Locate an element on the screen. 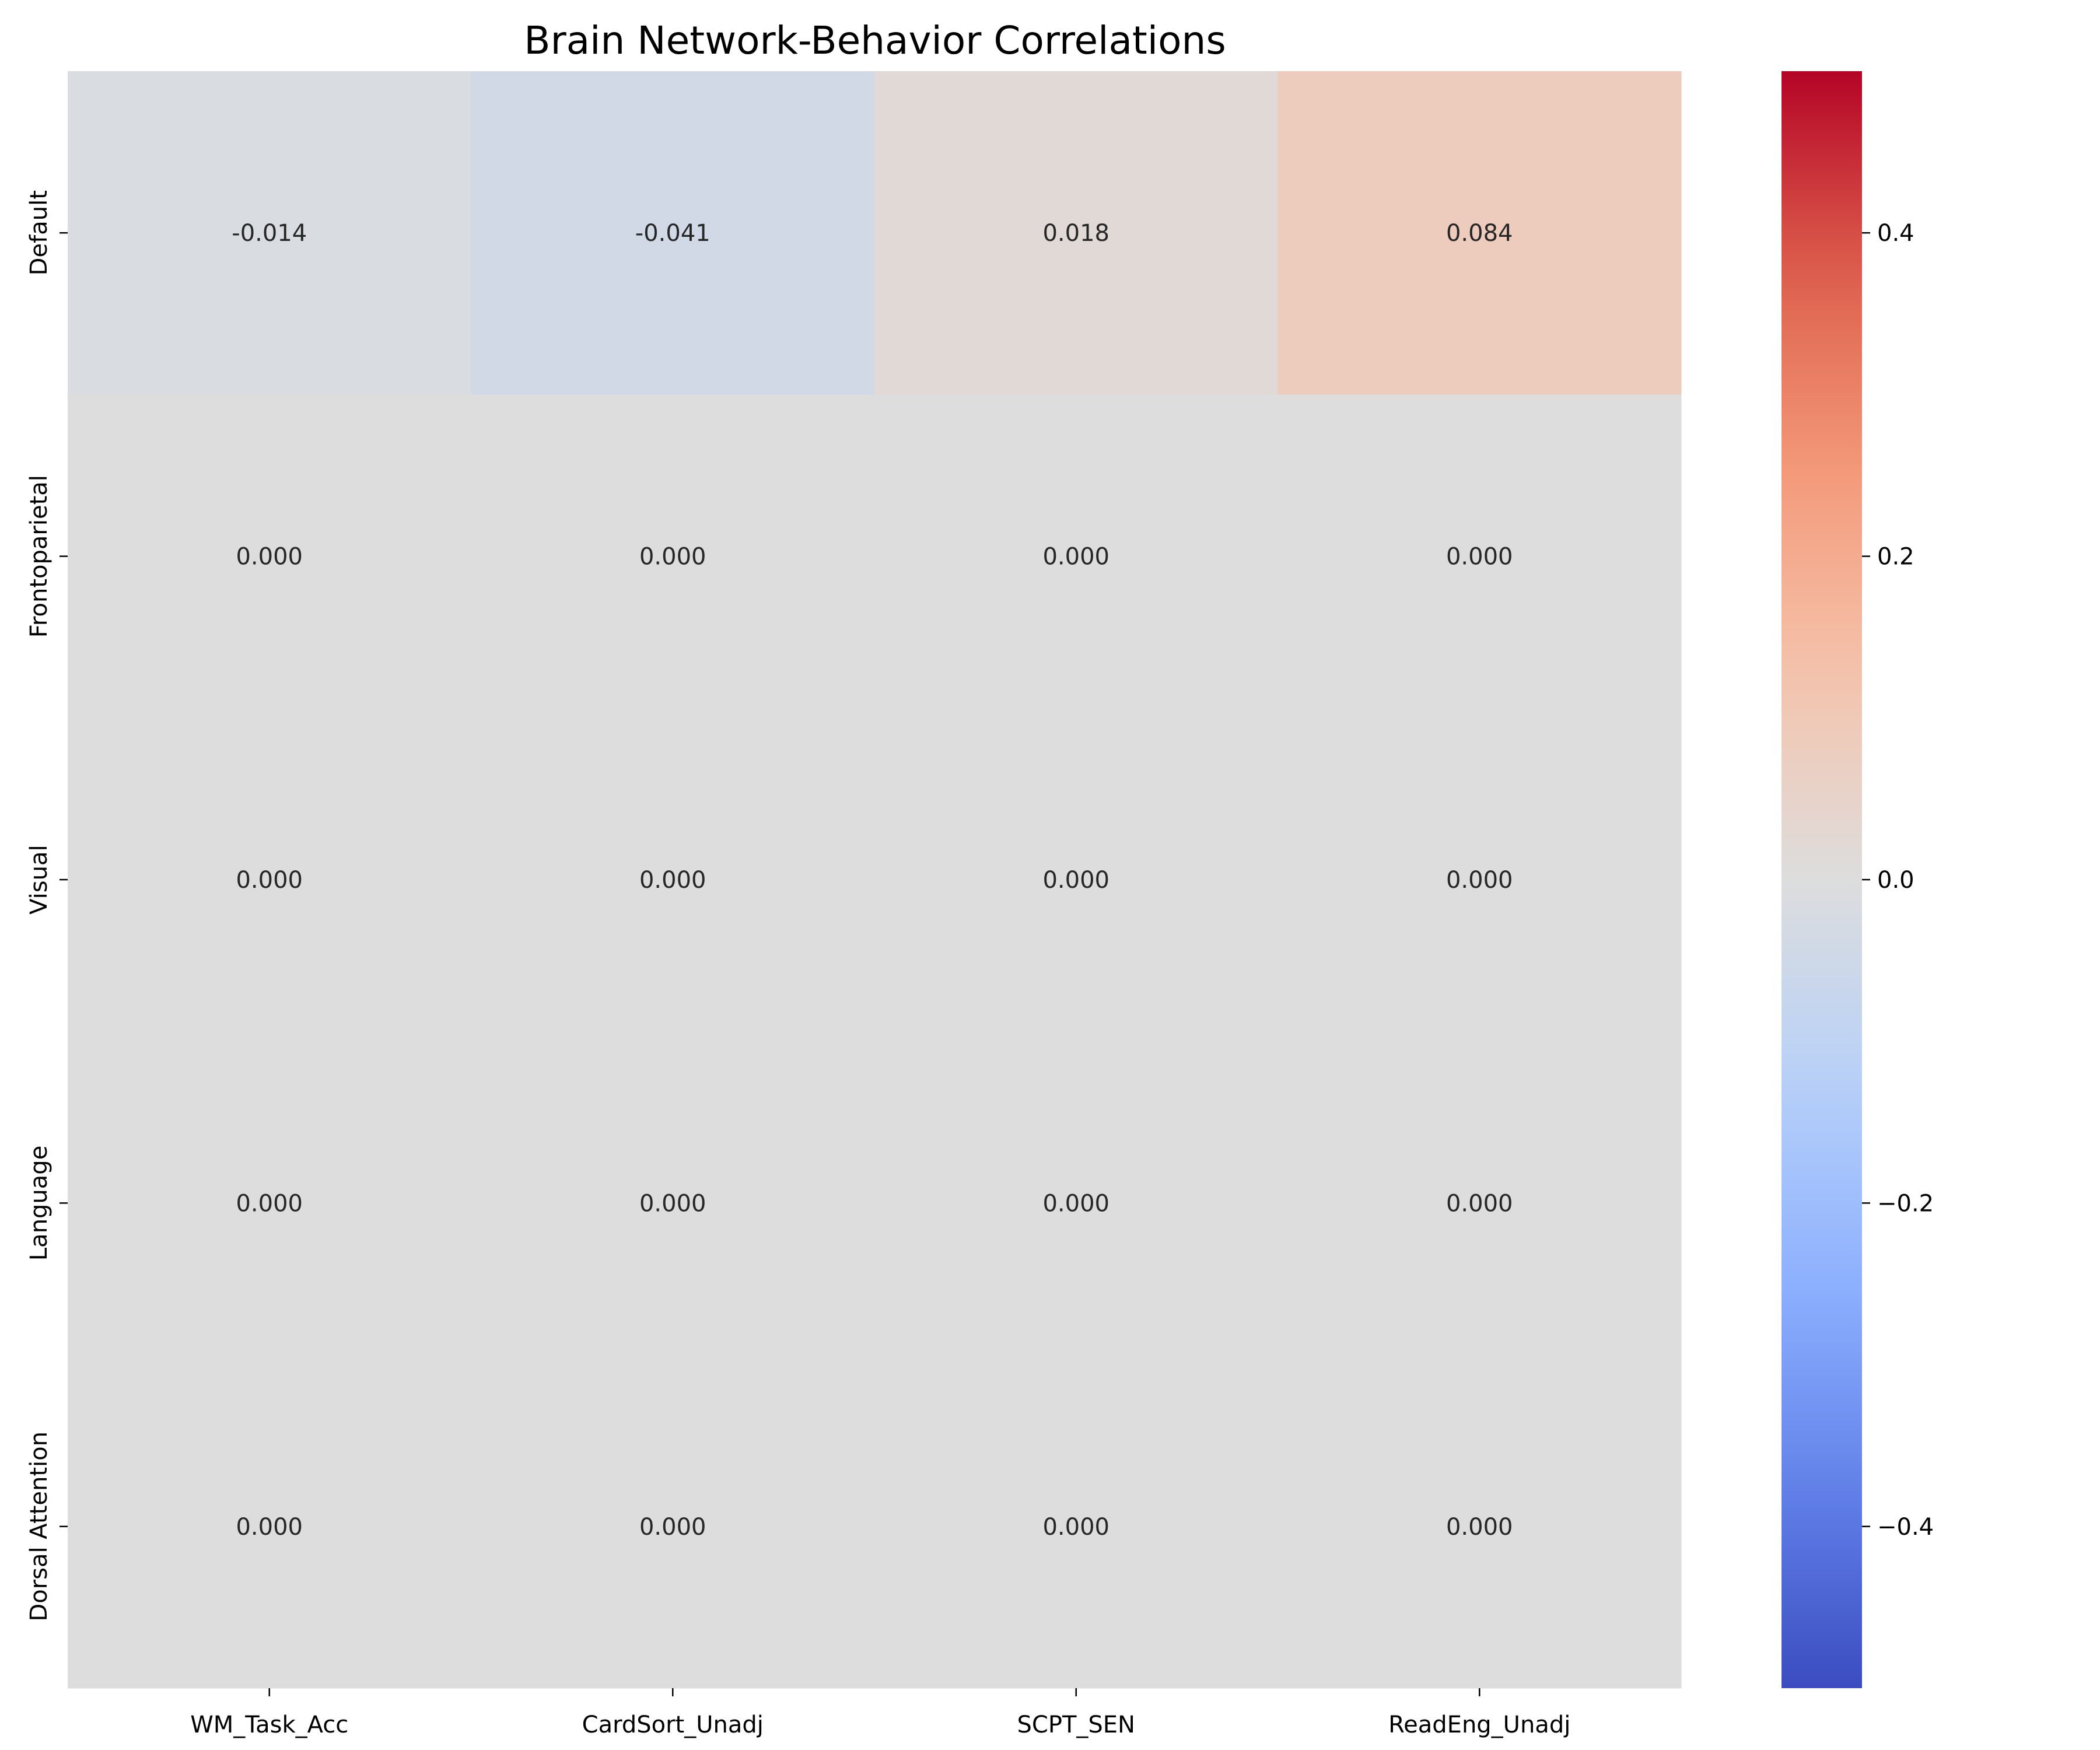 This screenshot has height=1750, width=2100. cell-value-label: 0.084 is located at coordinates (1479, 233).